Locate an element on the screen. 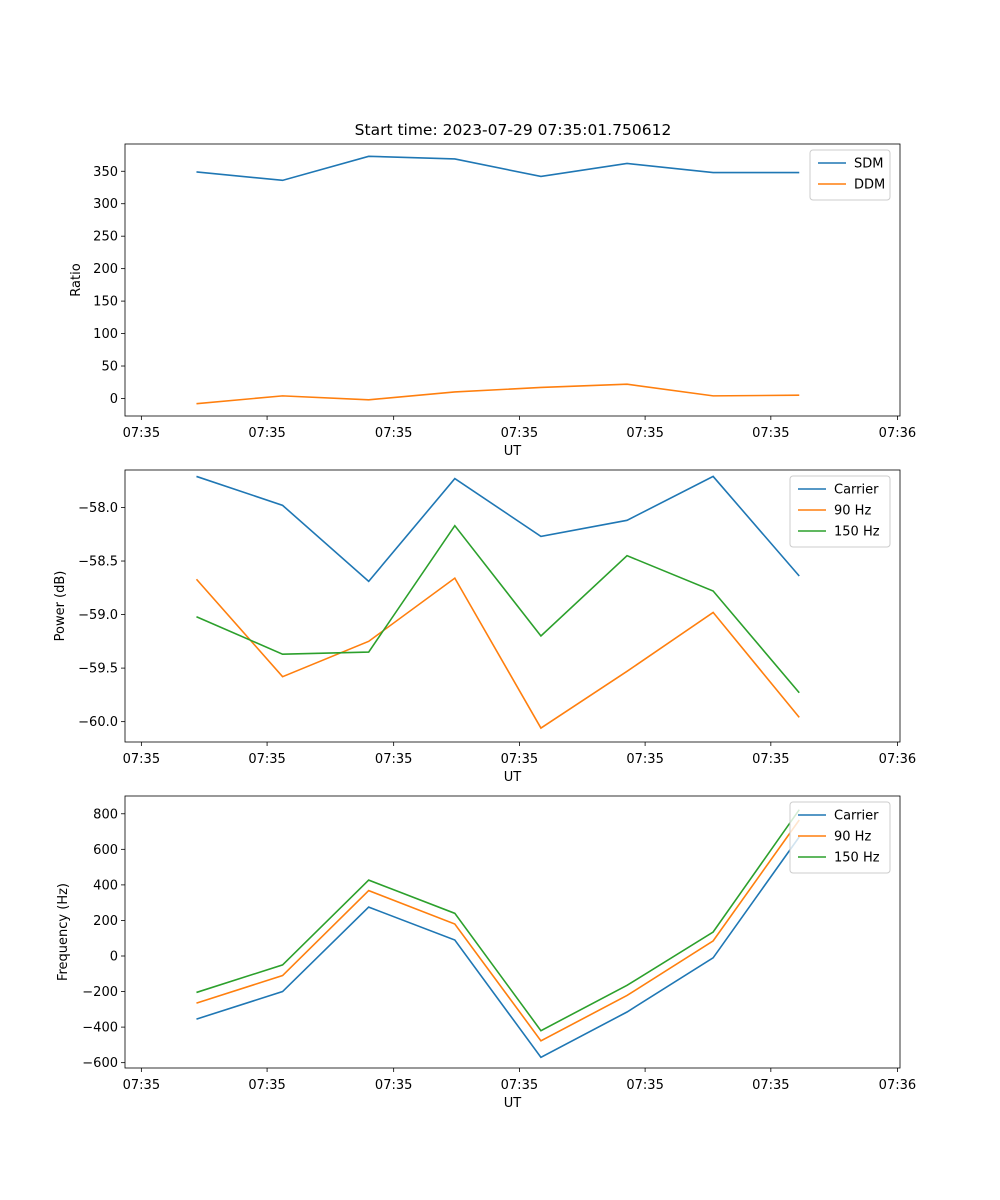 The height and width of the screenshot is (1200, 1000). y-tick-label: −400 is located at coordinates (100, 1028).